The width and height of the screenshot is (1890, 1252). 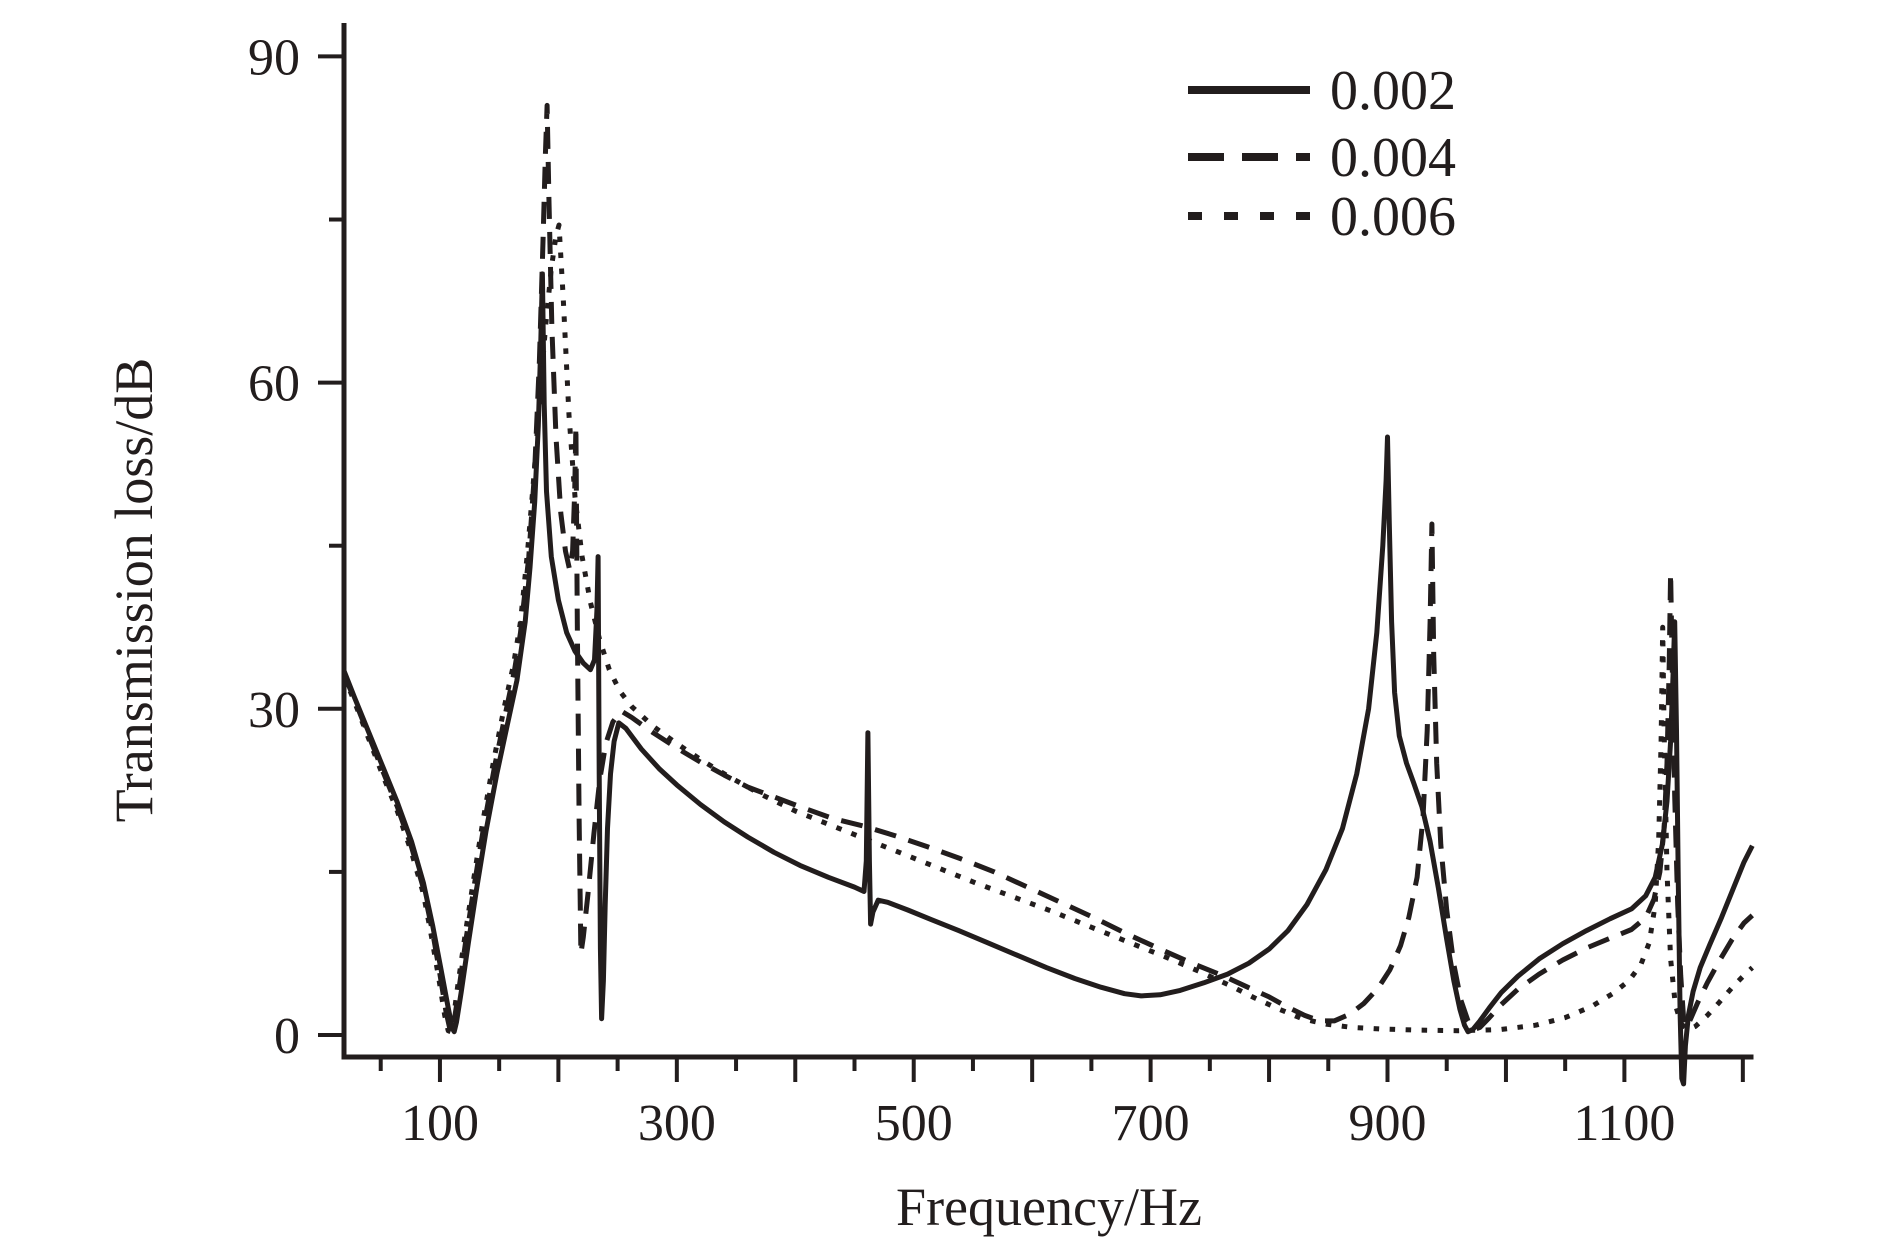 I want to click on y-axis-title: Transmission loss/dB, so click(x=134, y=590).